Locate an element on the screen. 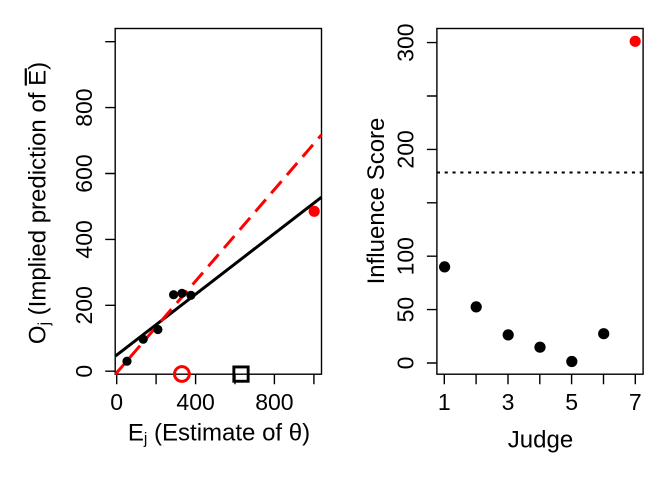 The height and width of the screenshot is (480, 672). svg-text: 5 is located at coordinates (571, 402).